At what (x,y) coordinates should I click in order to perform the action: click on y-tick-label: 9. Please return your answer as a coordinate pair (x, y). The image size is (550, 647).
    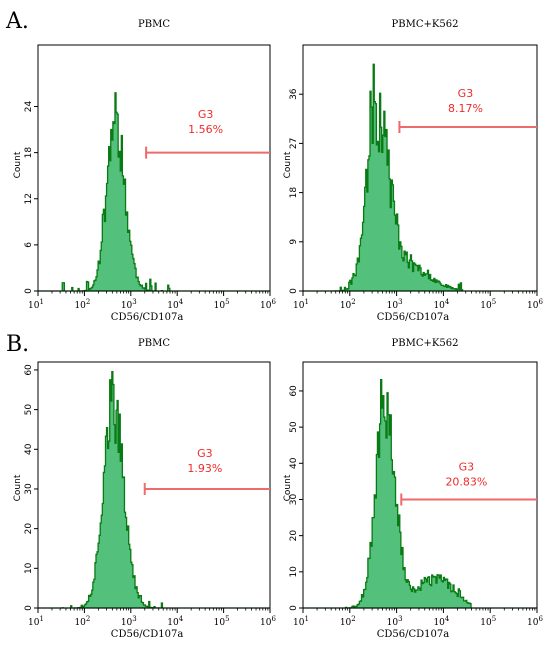
    Looking at the image, I should click on (294, 242).